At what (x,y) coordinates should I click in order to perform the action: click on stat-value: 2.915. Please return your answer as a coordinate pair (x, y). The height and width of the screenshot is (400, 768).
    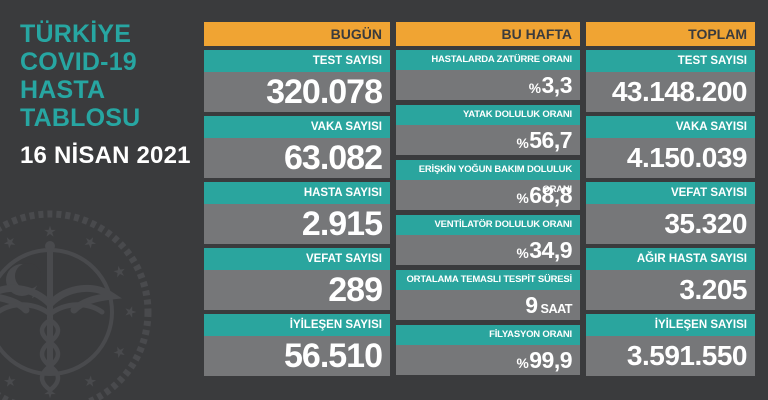
    Looking at the image, I should click on (297, 224).